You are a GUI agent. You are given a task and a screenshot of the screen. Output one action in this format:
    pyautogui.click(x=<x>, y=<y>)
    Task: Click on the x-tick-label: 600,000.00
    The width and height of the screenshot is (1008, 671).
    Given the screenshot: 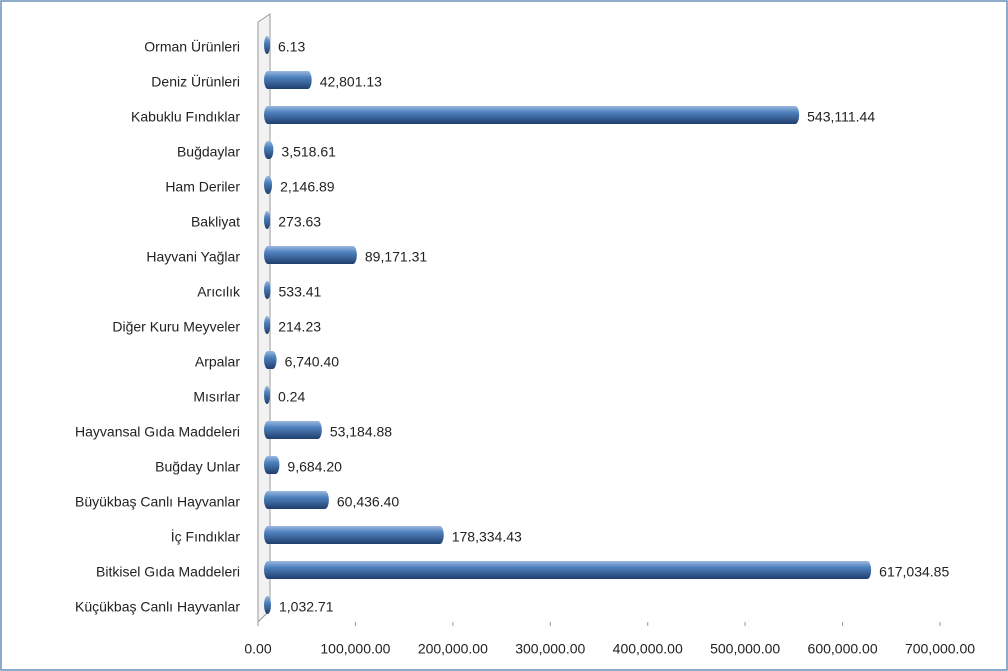 What is the action you would take?
    pyautogui.click(x=843, y=649)
    